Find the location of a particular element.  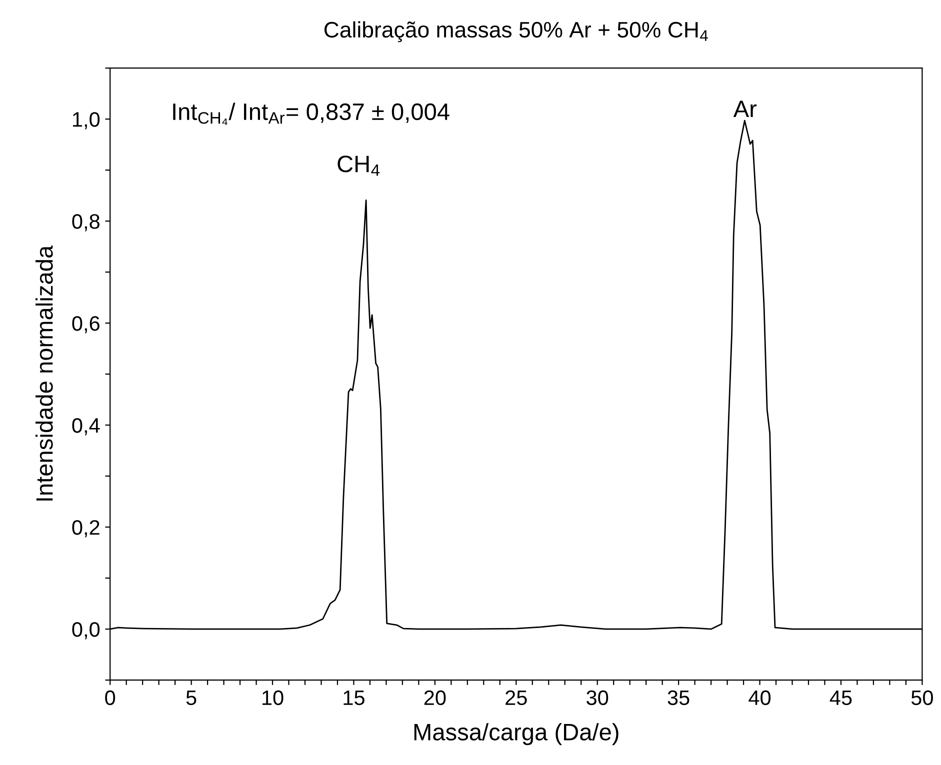

x-tick-label: 10 is located at coordinates (273, 698).